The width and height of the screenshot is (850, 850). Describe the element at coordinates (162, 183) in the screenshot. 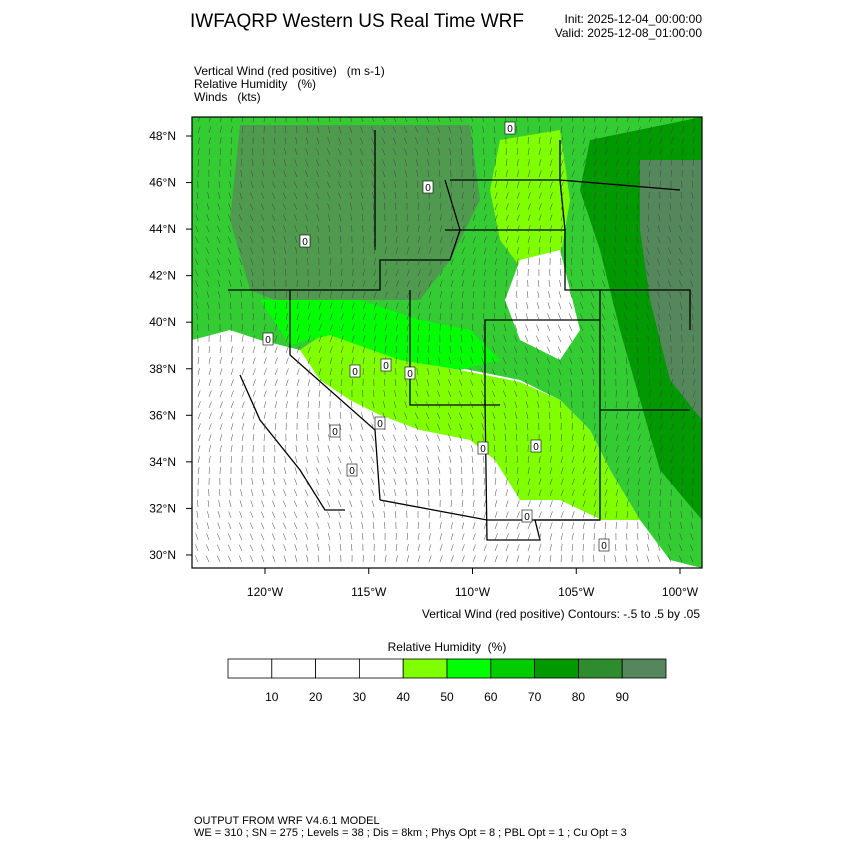

I see `lat-label: 46°N` at that location.